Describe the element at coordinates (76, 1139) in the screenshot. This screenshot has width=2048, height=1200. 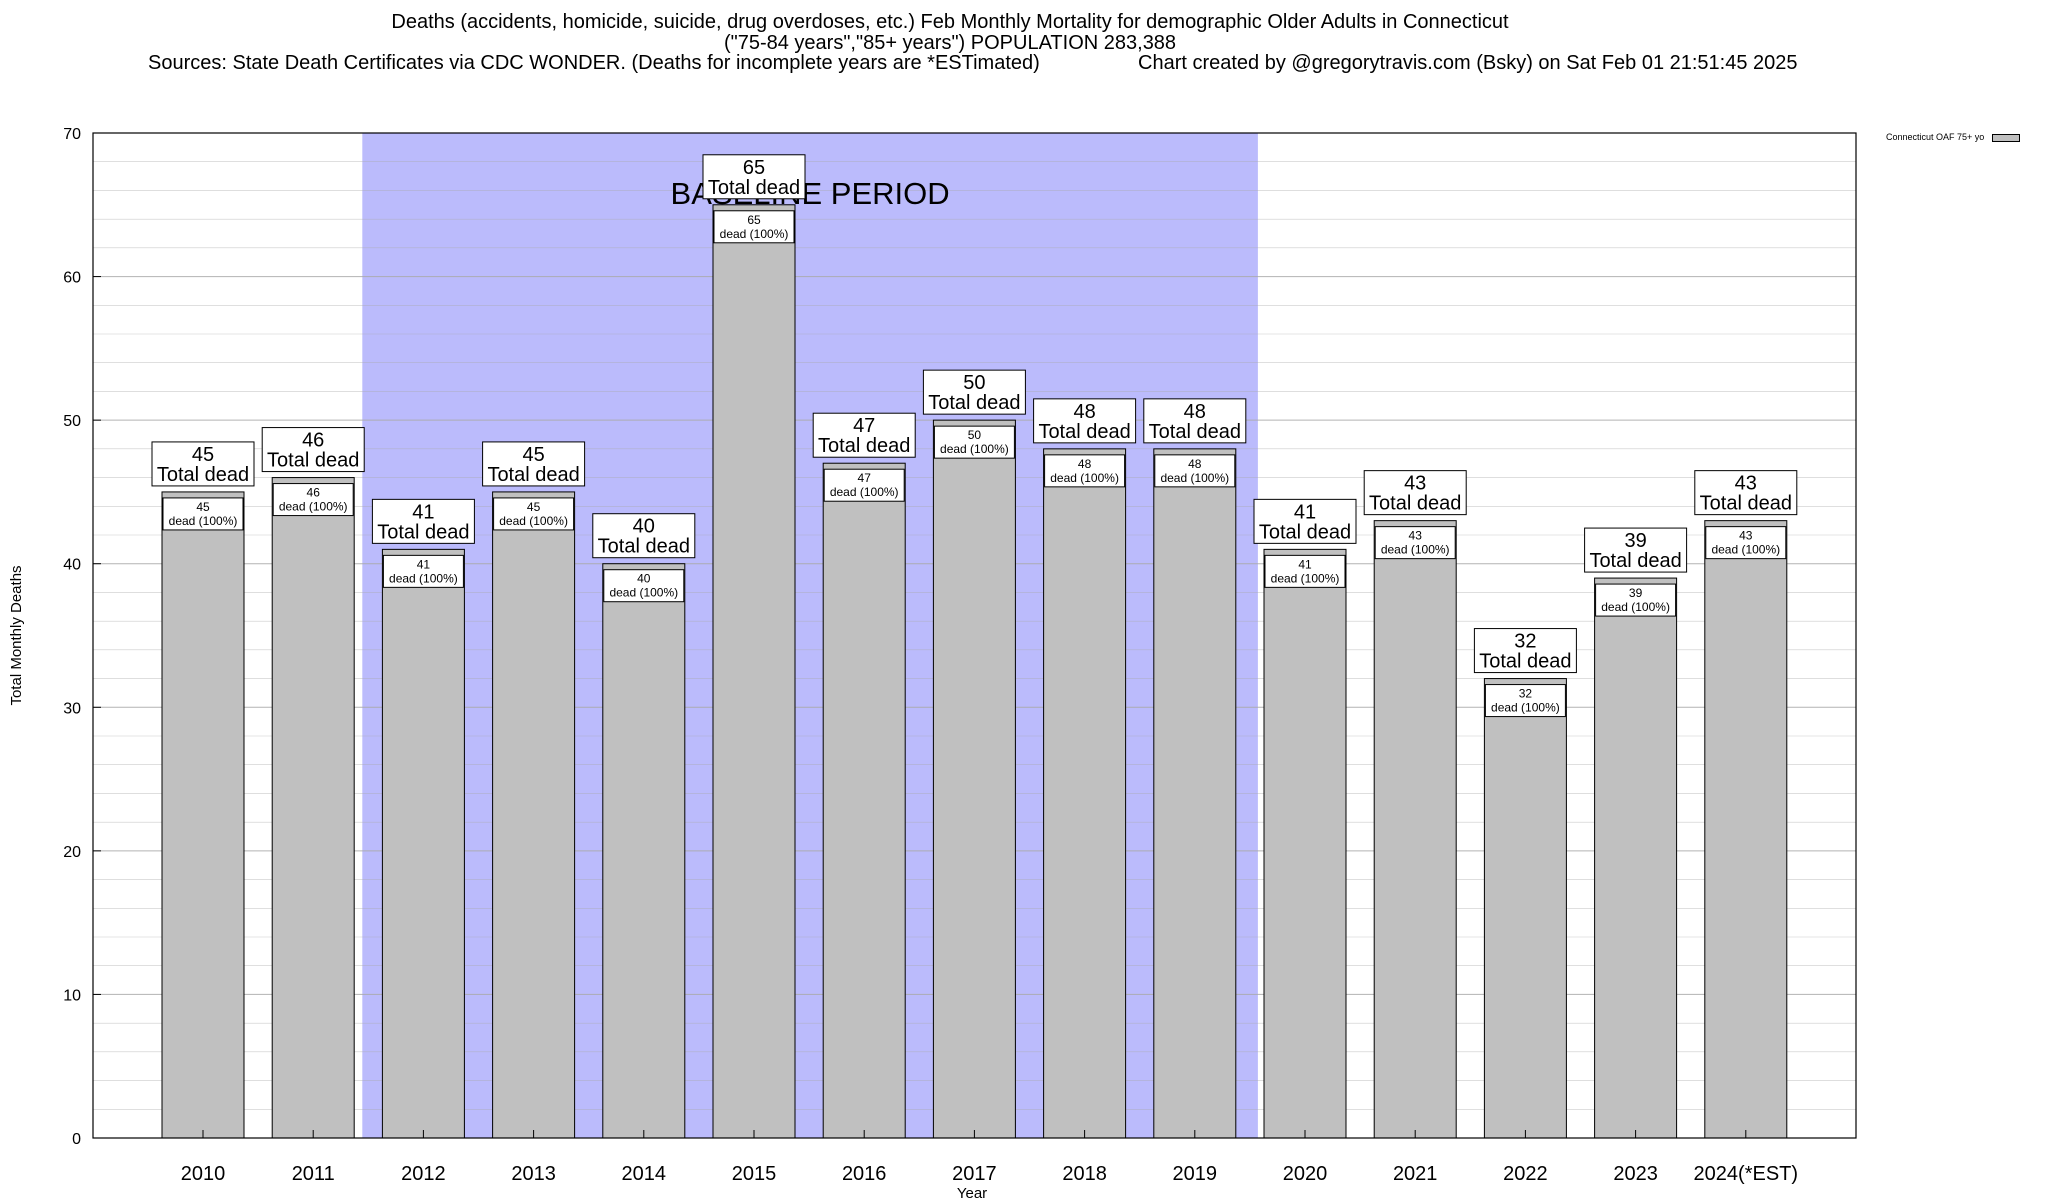
I see `y-tick-label: 0` at that location.